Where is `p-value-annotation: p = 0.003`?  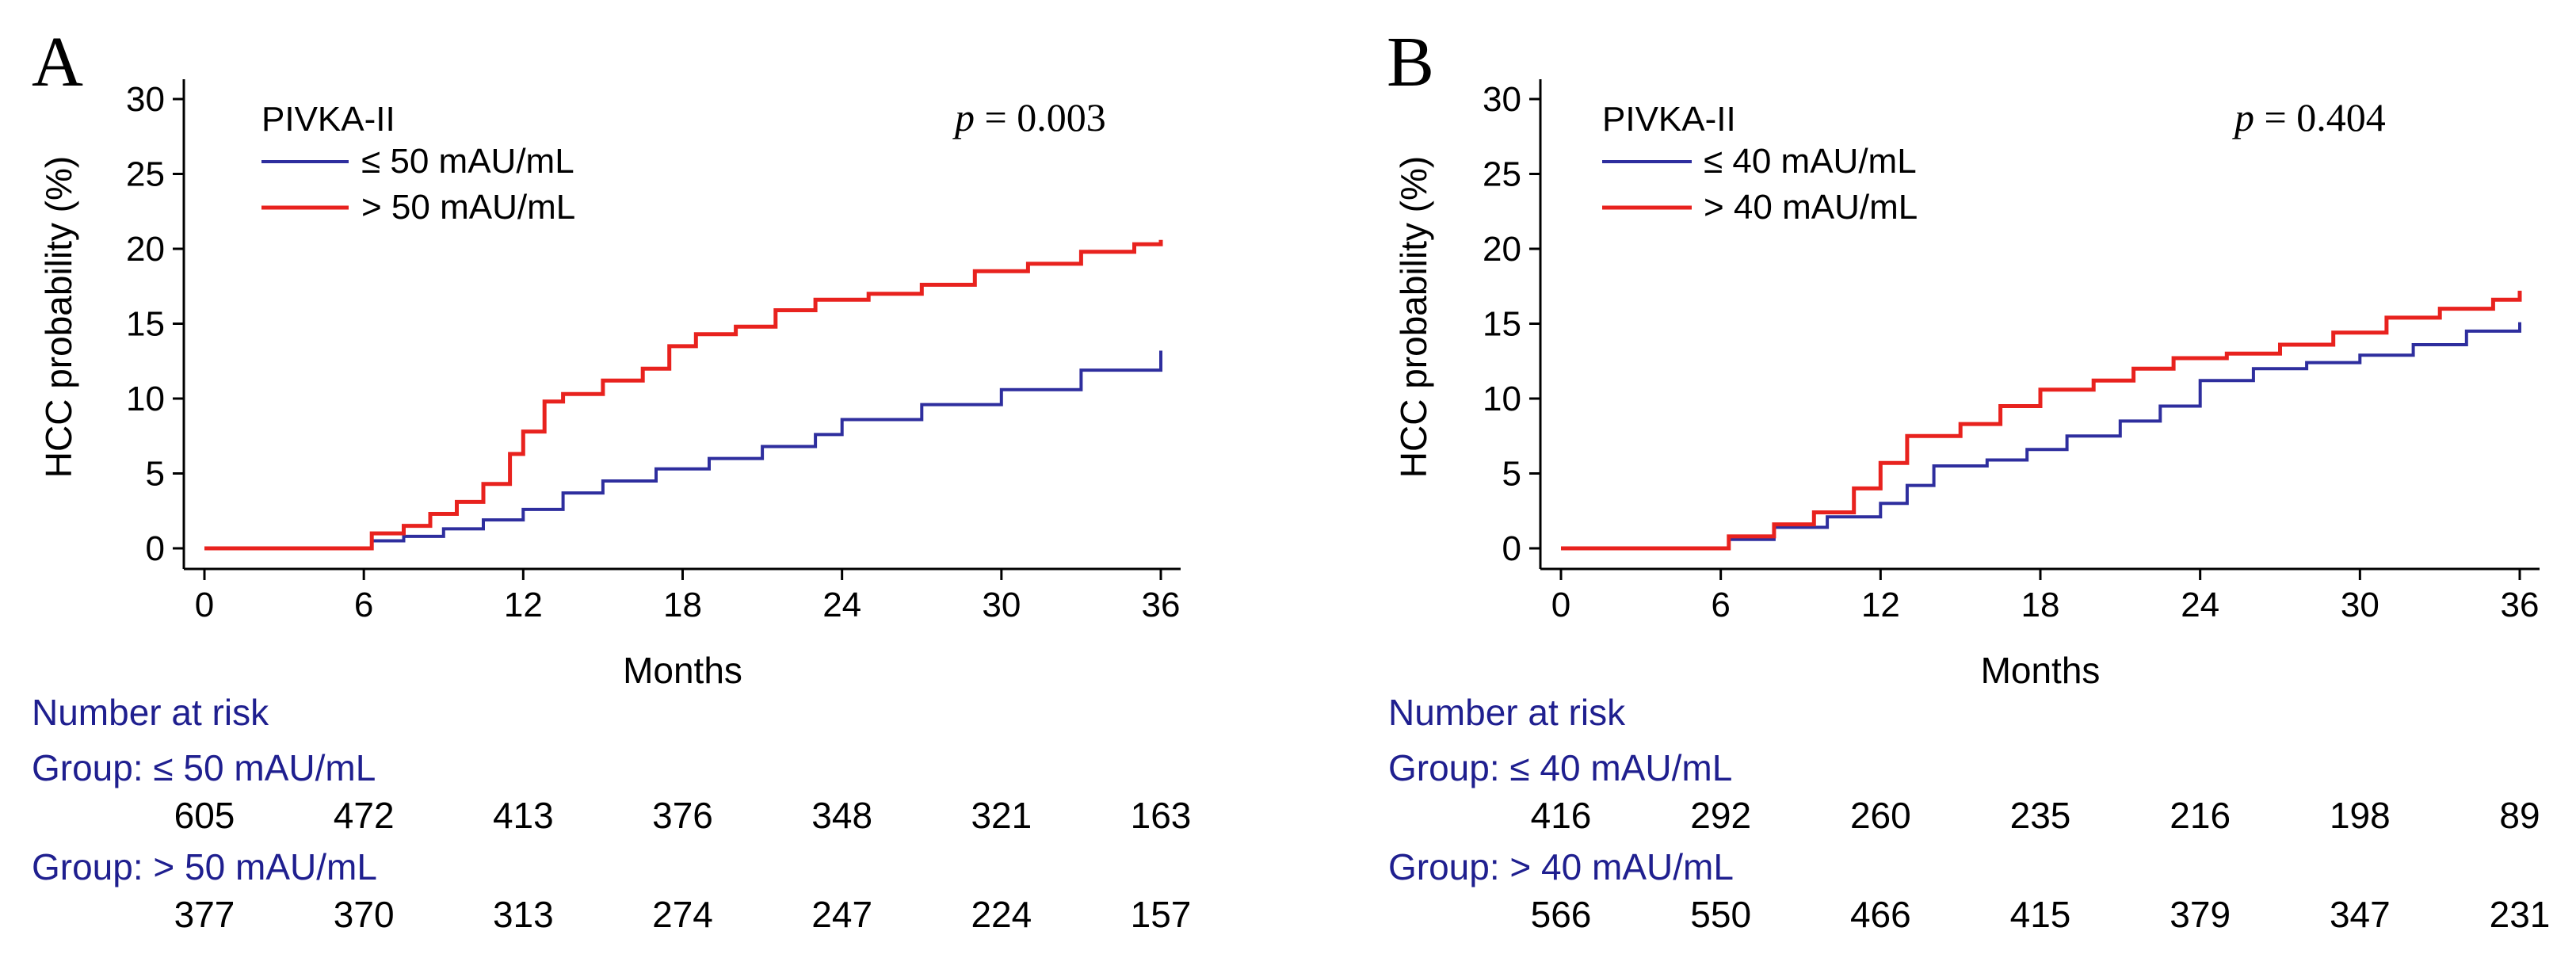
p-value-annotation: p = 0.003 is located at coordinates (1029, 117).